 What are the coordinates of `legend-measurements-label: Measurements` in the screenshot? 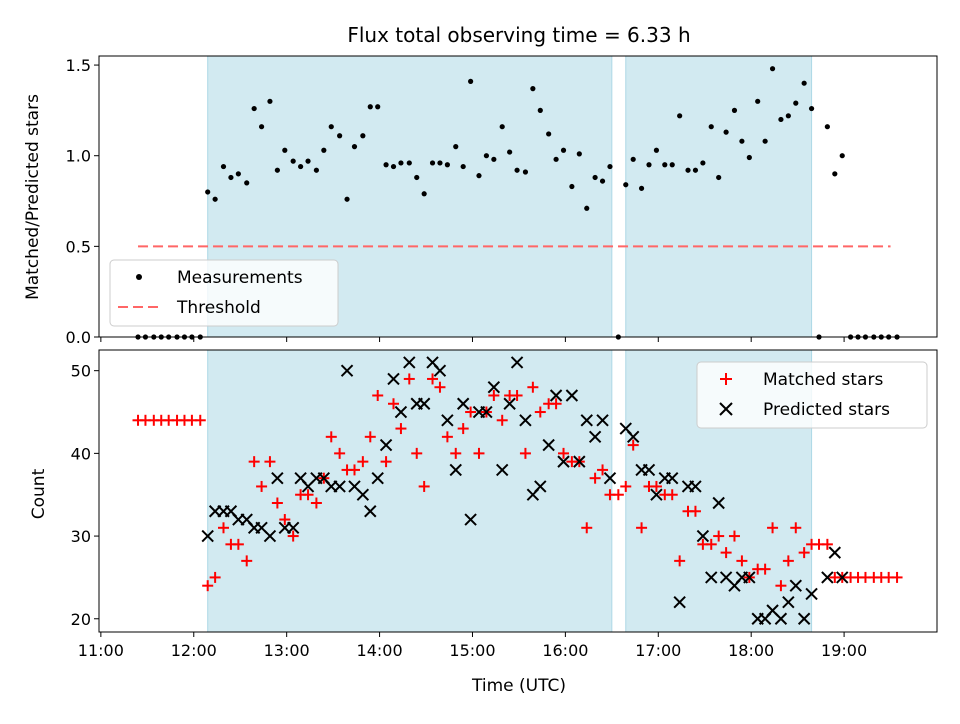 It's located at (240, 278).